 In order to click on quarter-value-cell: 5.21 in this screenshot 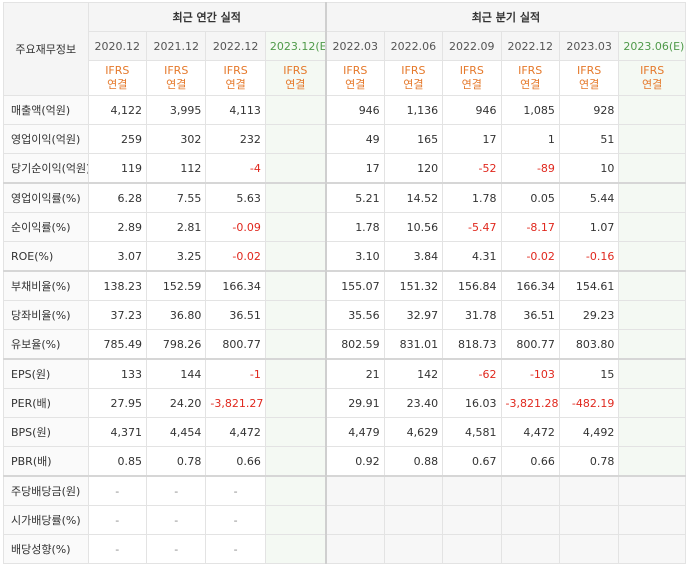, I will do `click(354, 197)`.